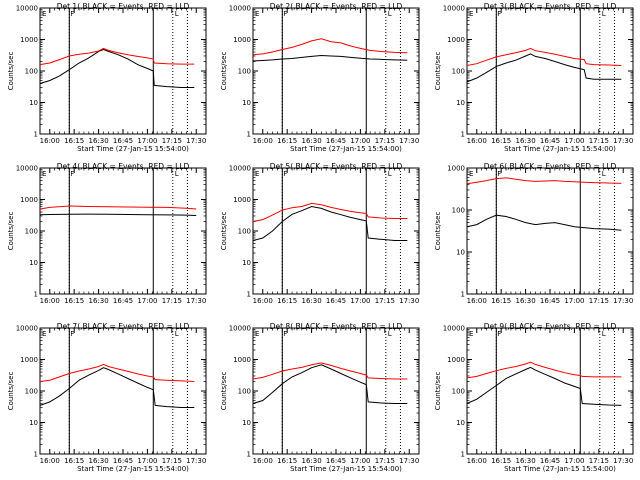 This screenshot has height=480, width=640. I want to click on x-axis-label: Start Time (27-Jan-15 15:54:00), so click(133, 469).